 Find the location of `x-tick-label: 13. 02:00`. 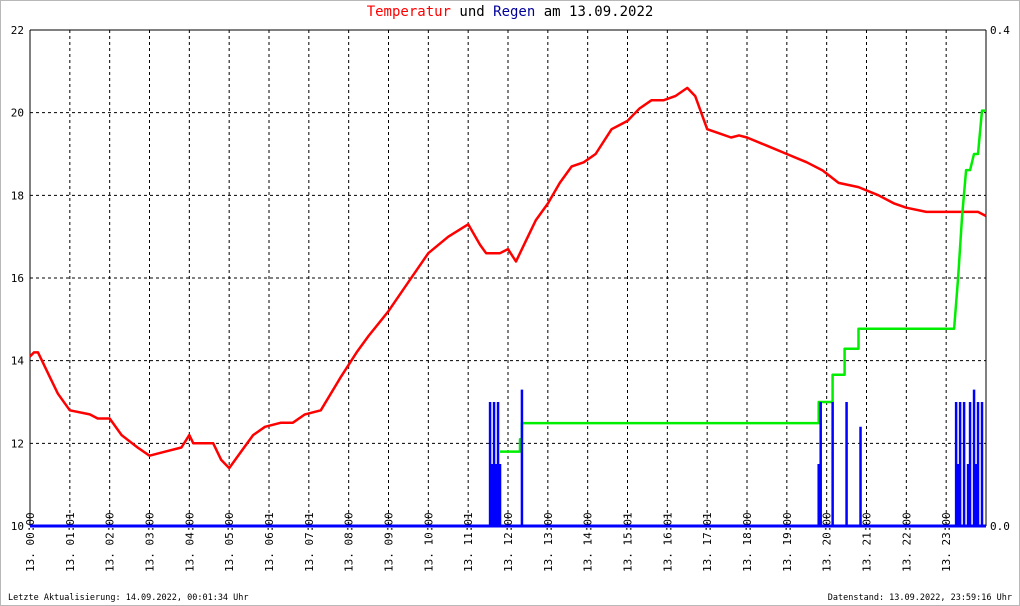

x-tick-label: 13. 02:00 is located at coordinates (110, 542).